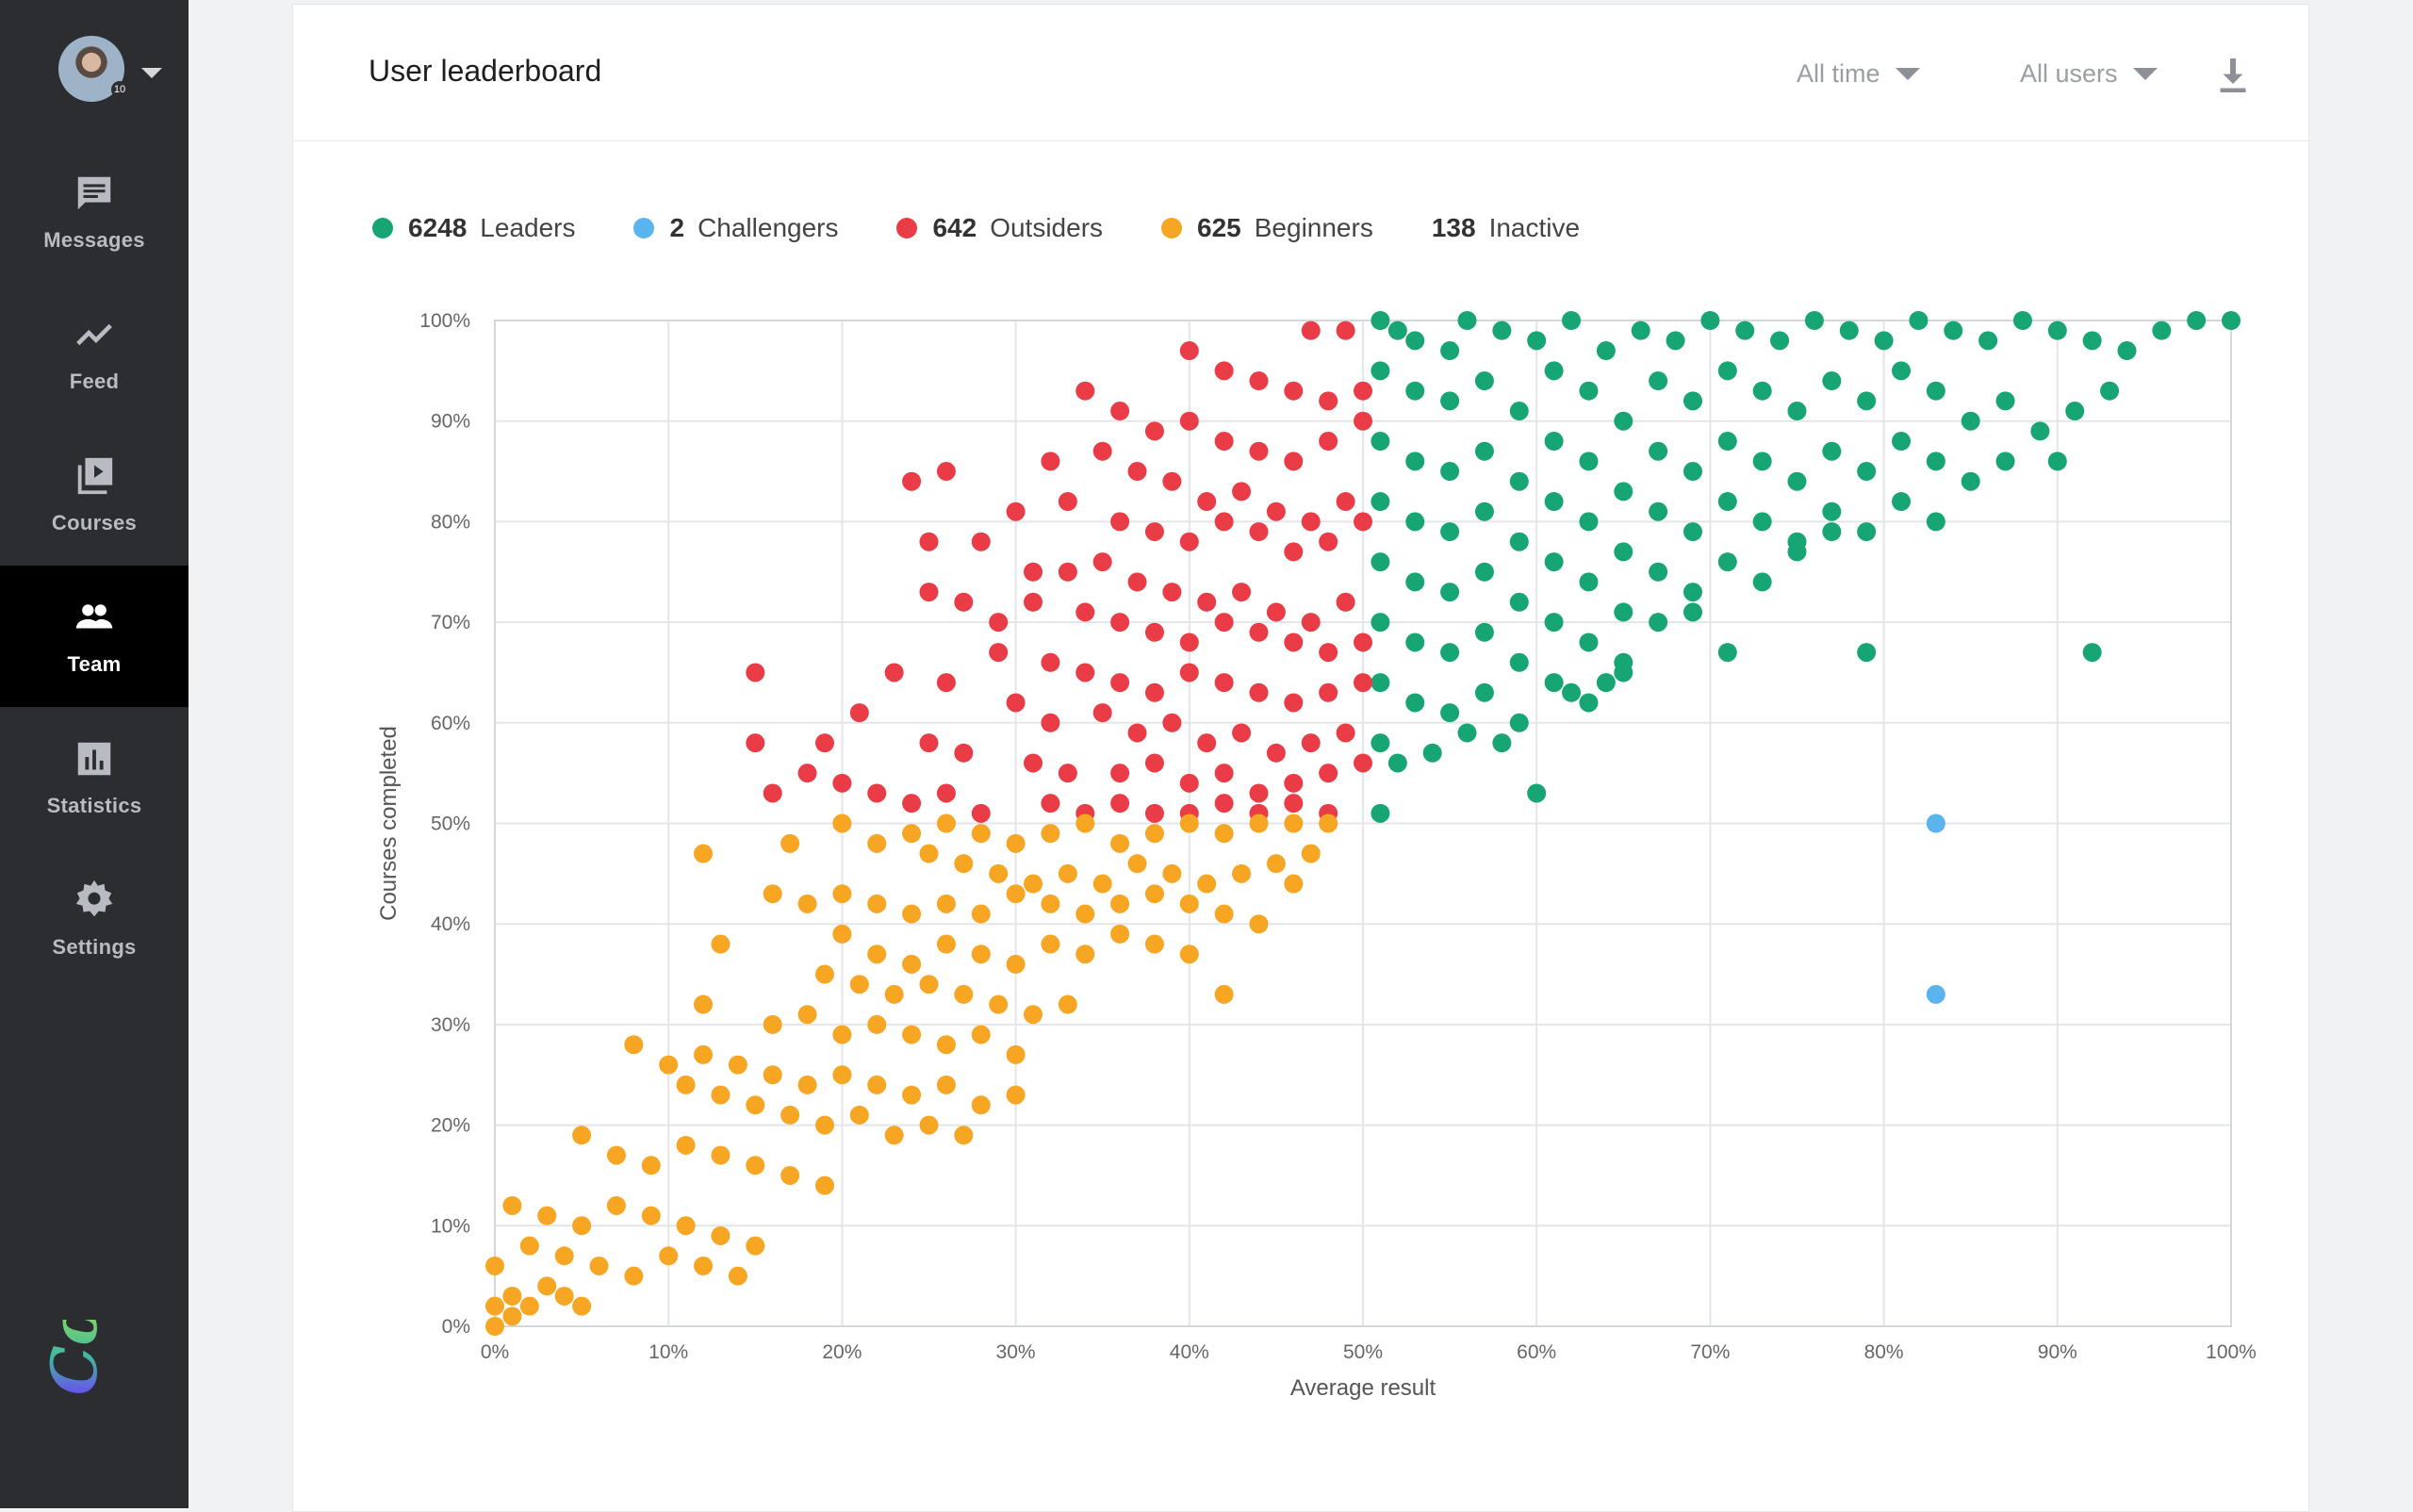 The width and height of the screenshot is (2413, 1512). What do you see at coordinates (1301, 73) in the screenshot?
I see `card-header: User leaderboard All time All users` at bounding box center [1301, 73].